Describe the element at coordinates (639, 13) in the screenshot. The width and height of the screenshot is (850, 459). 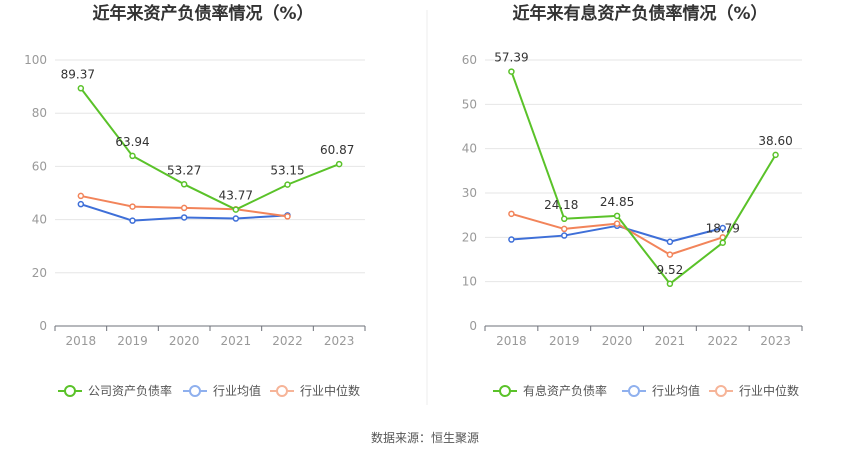
I see `chart-title: 近年来有息资产负债率情况（%）` at that location.